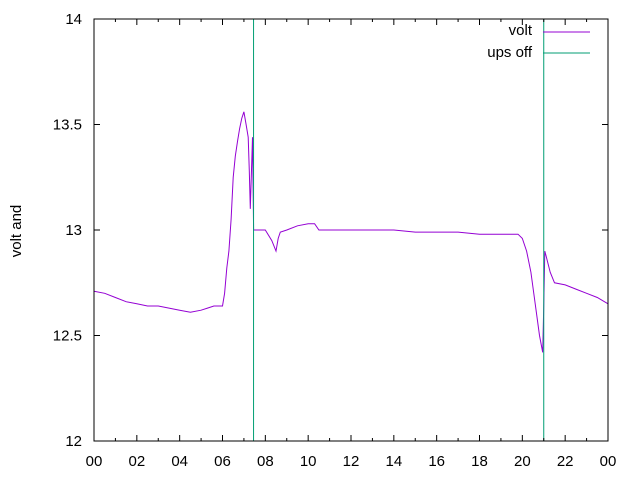 The image size is (640, 480). I want to click on y-tick-label: 12, so click(73, 441).